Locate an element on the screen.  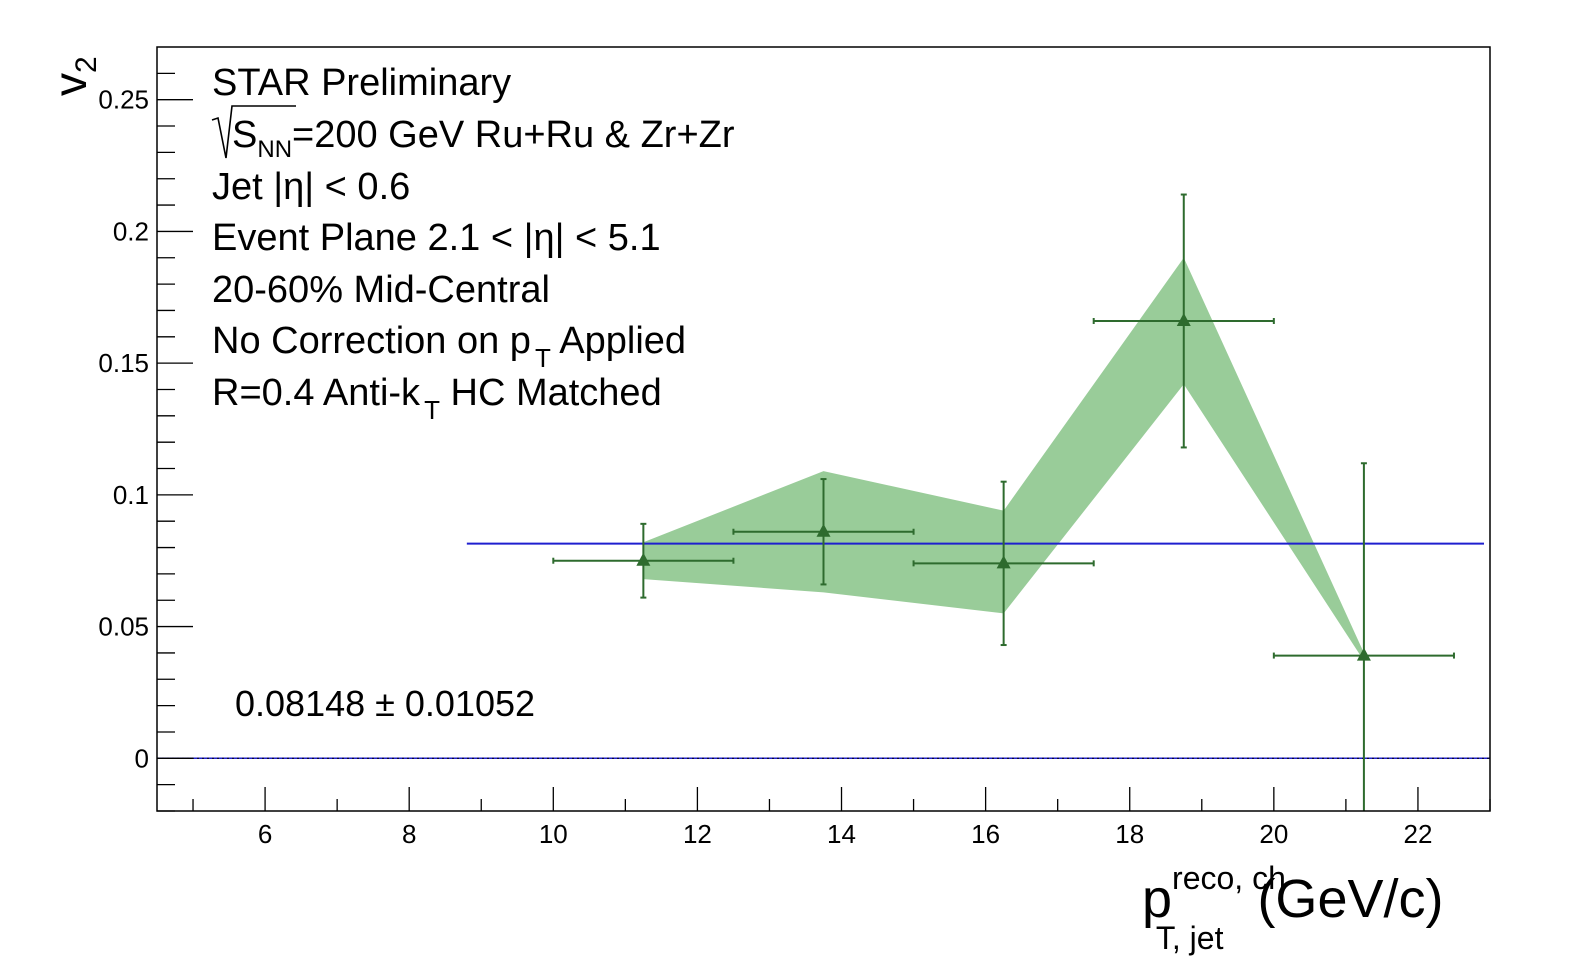
x-tick-label: 14 is located at coordinates (841, 834).